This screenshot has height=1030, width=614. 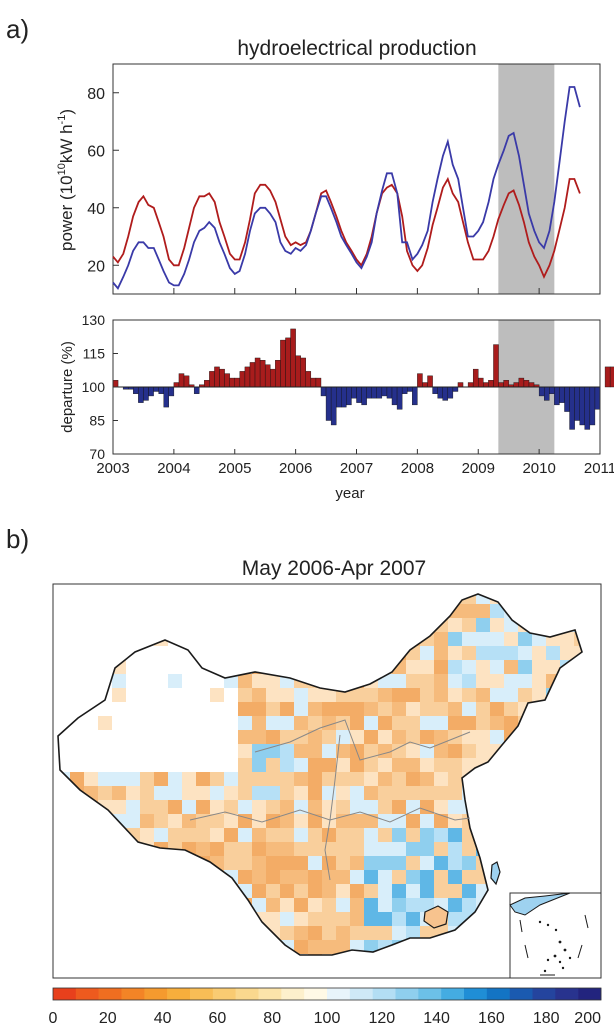 What do you see at coordinates (540, 904) in the screenshot?
I see `inset-coast` at bounding box center [540, 904].